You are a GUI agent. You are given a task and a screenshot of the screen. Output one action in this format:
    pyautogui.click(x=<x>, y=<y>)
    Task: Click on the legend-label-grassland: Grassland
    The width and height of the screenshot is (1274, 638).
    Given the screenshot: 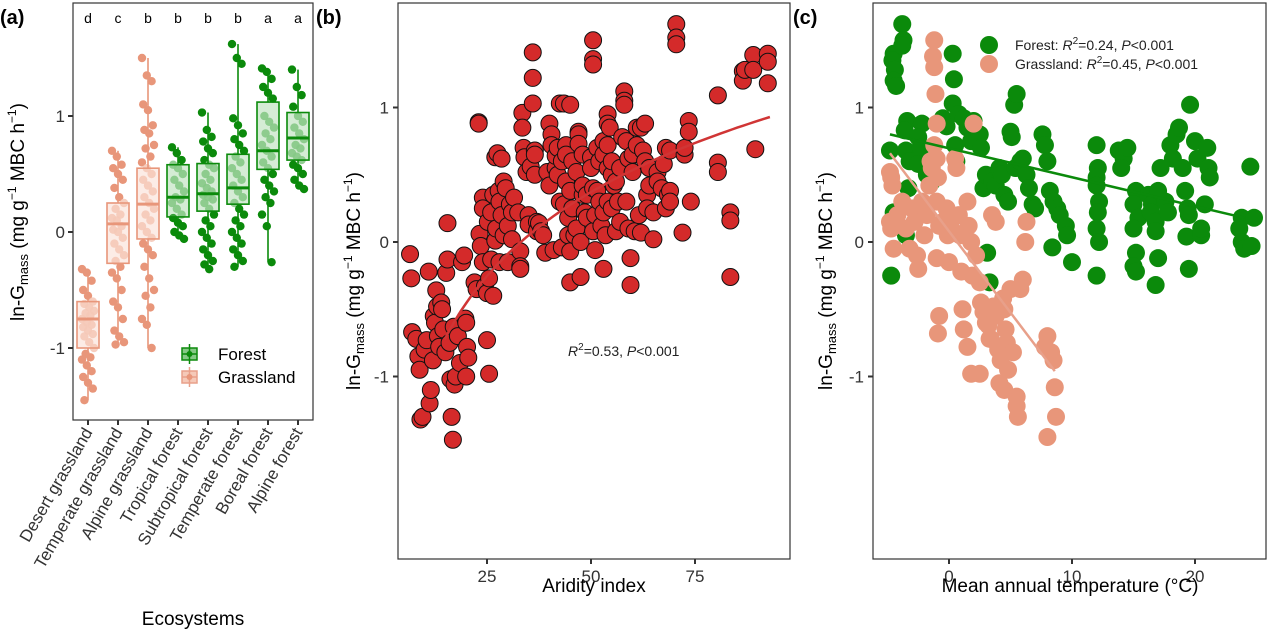 What is the action you would take?
    pyautogui.click(x=256, y=377)
    